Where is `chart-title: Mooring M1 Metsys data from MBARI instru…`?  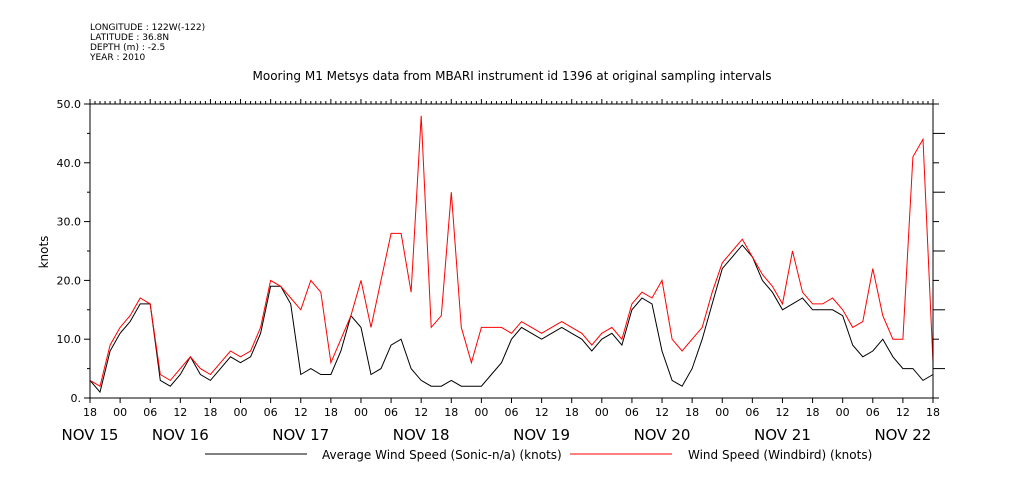 chart-title: Mooring M1 Metsys data from MBARI instru… is located at coordinates (512, 76).